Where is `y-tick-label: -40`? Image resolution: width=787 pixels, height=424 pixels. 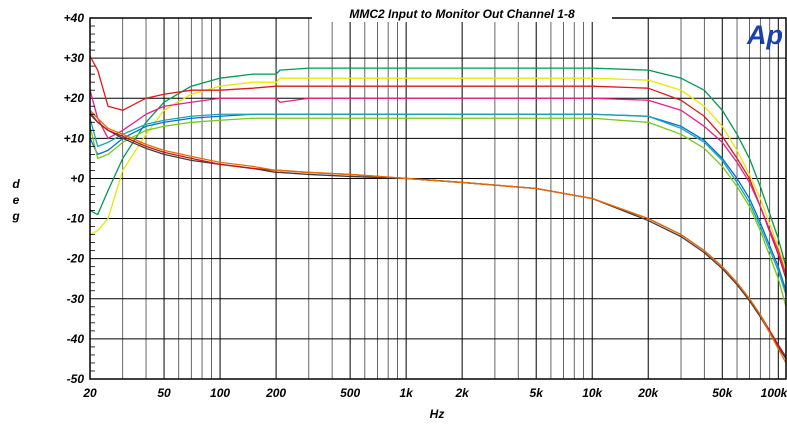 y-tick-label: -40 is located at coordinates (76, 339).